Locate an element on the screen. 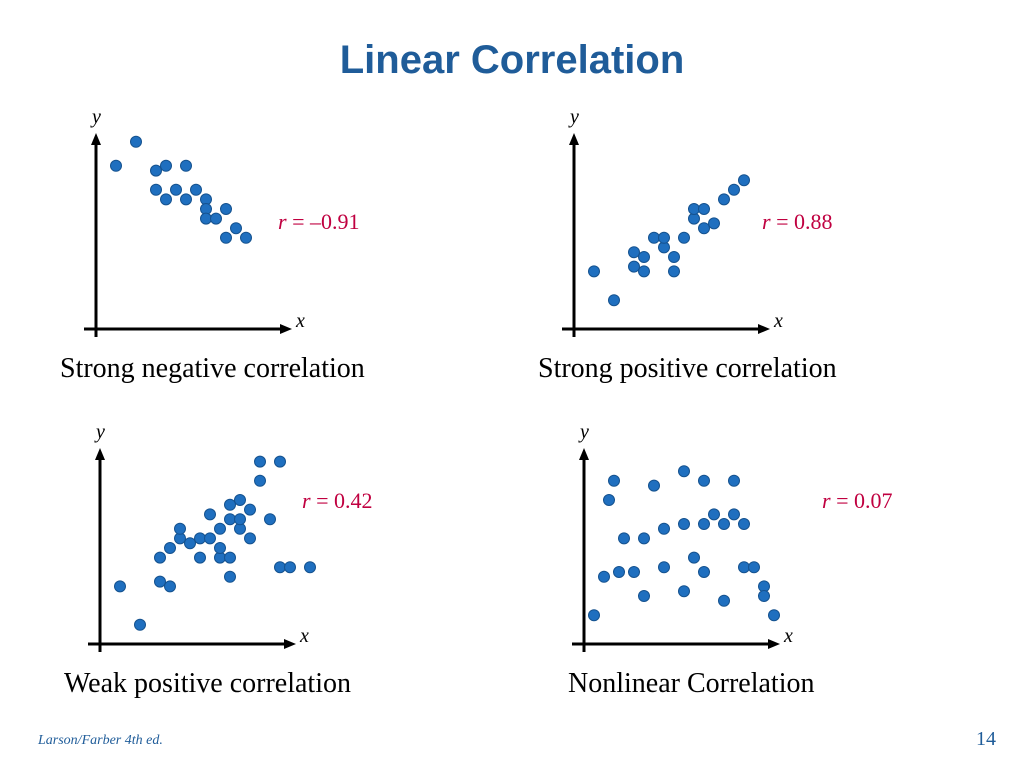 Image resolution: width=1024 pixels, height=768 pixels. r-value-label: r = 0.42 is located at coordinates (337, 500).